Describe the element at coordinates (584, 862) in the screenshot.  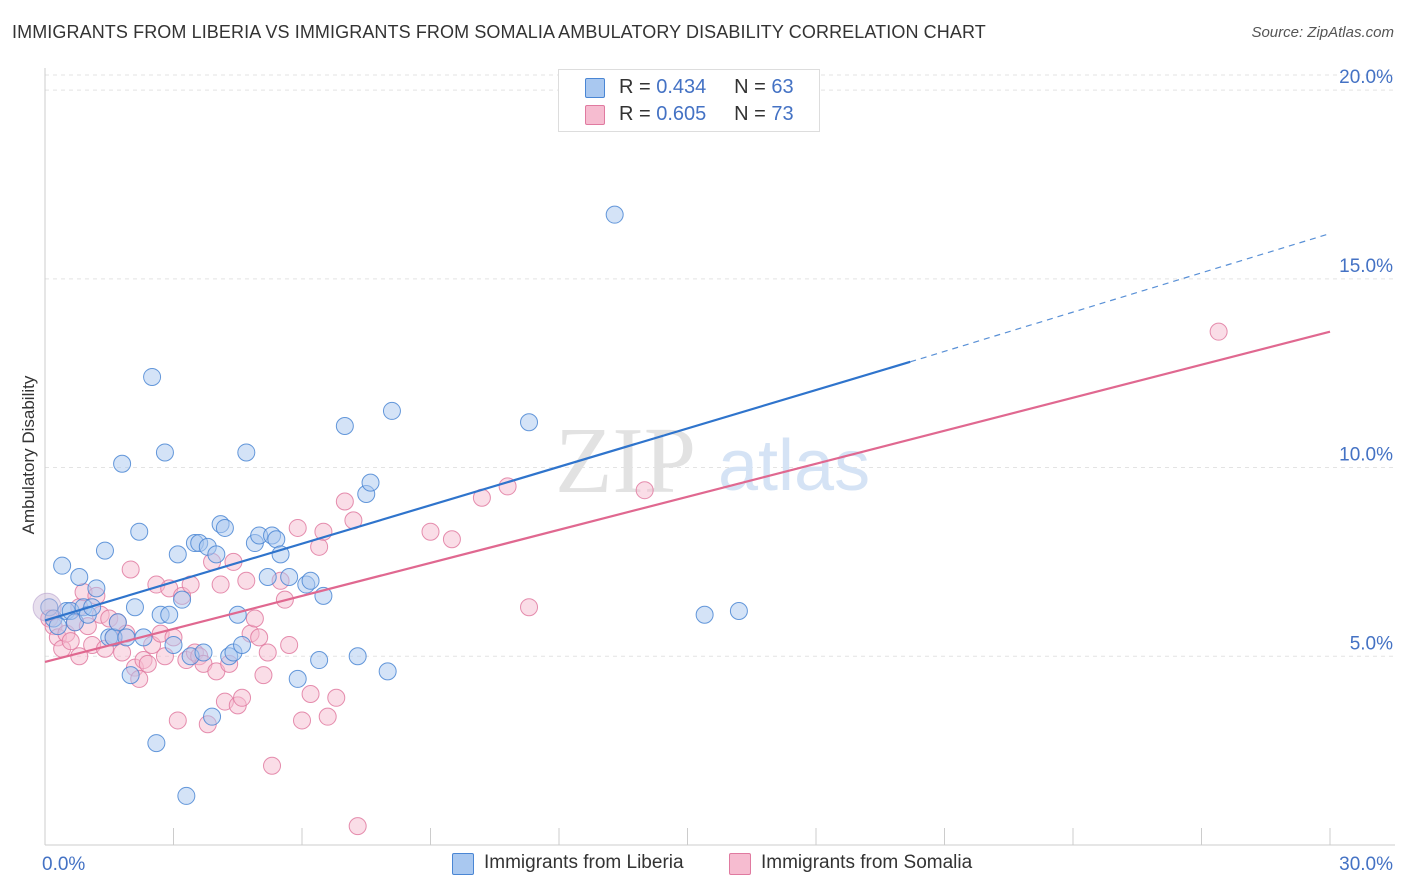
I see `liberia-legend-label: Immigrants from Liberia` at that location.